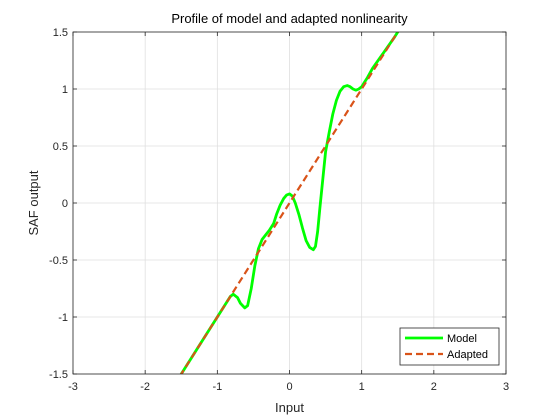 This screenshot has height=420, width=560. Describe the element at coordinates (73, 387) in the screenshot. I see `x-tick-label: -3` at that location.